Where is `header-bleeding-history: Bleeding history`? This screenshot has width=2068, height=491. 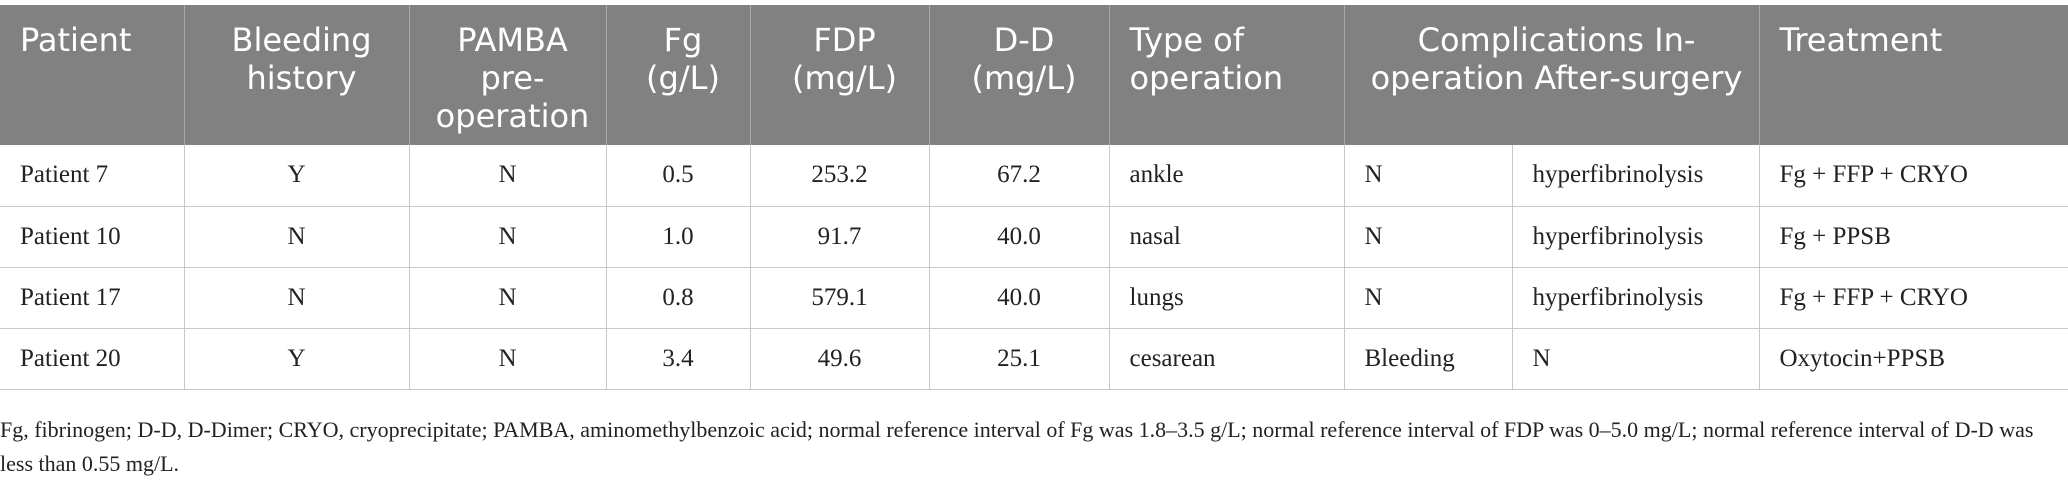 header-bleeding-history: Bleeding history is located at coordinates (296, 75).